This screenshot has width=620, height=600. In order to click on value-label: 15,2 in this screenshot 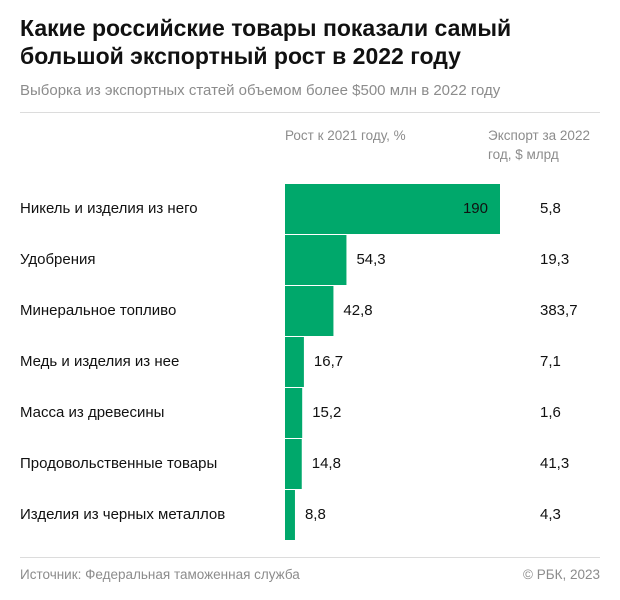, I will do `click(326, 412)`.